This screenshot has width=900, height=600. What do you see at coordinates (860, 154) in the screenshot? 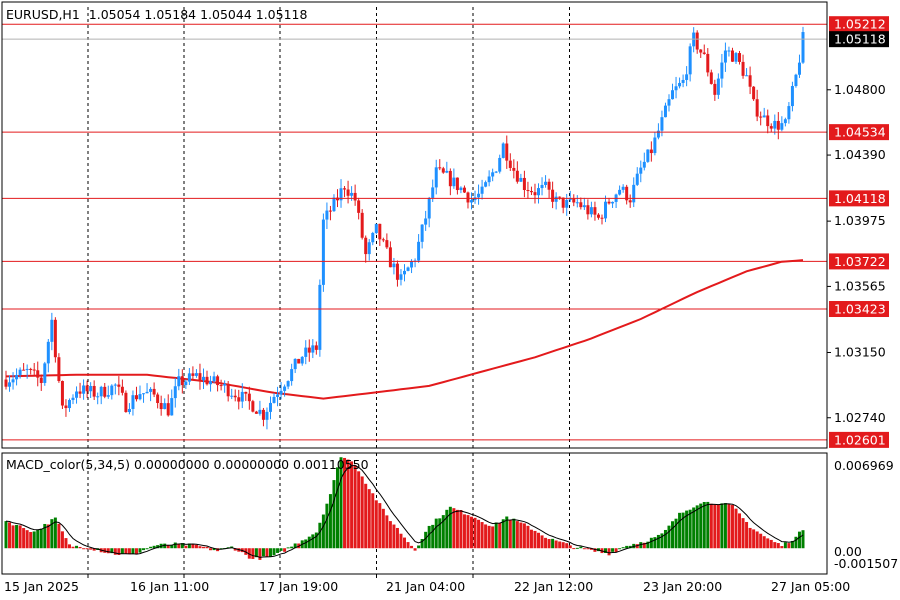
I see `price-tick-label: 1.04390` at bounding box center [860, 154].